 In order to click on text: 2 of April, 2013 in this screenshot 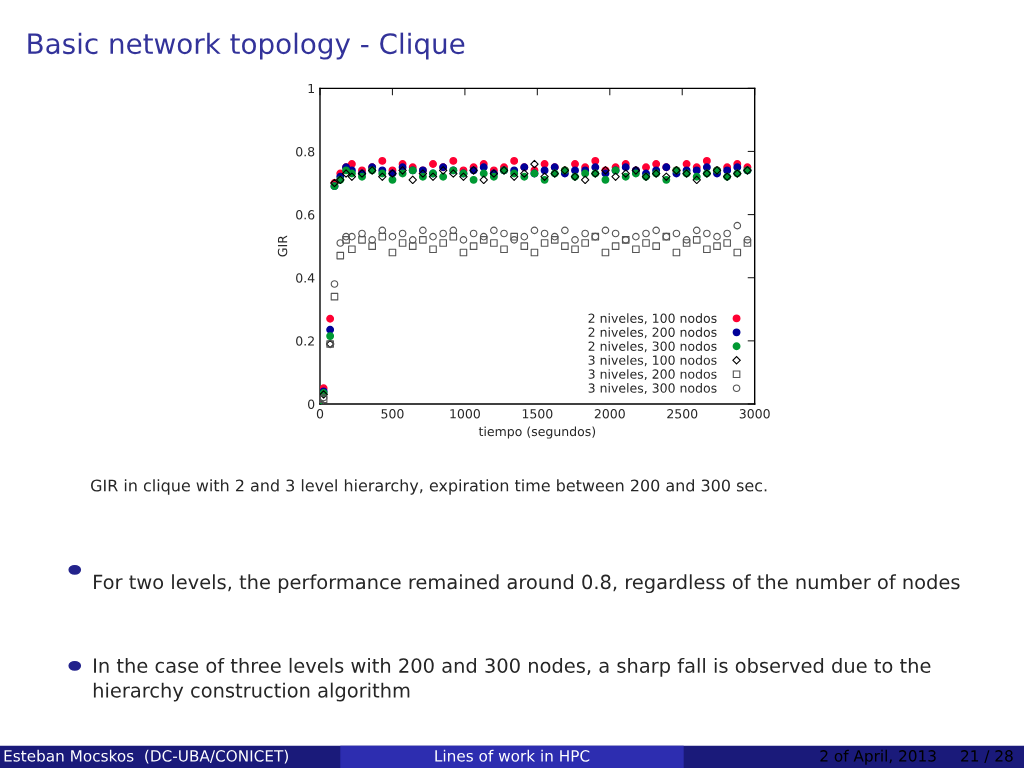, I will do `click(878, 757)`.